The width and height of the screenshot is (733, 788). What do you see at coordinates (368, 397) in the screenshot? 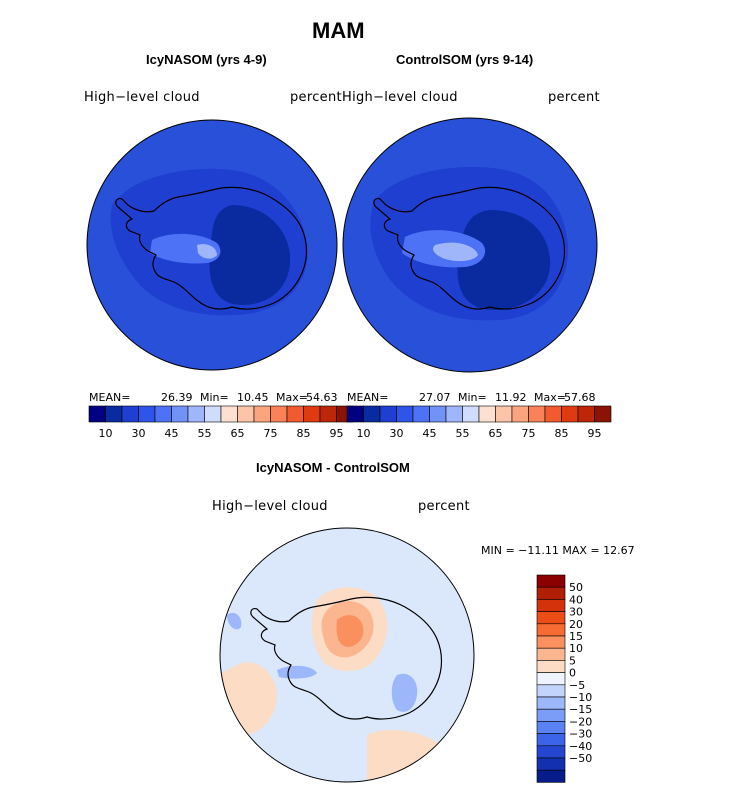
I see `right-mean-label: MEAN=` at bounding box center [368, 397].